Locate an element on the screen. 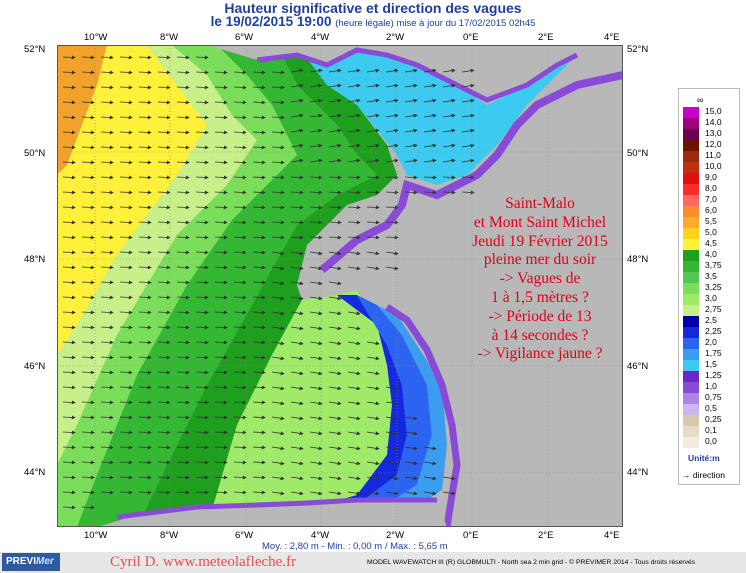 Image resolution: width=746 pixels, height=573 pixels. sea-band-lightblue is located at coordinates (299, 408).